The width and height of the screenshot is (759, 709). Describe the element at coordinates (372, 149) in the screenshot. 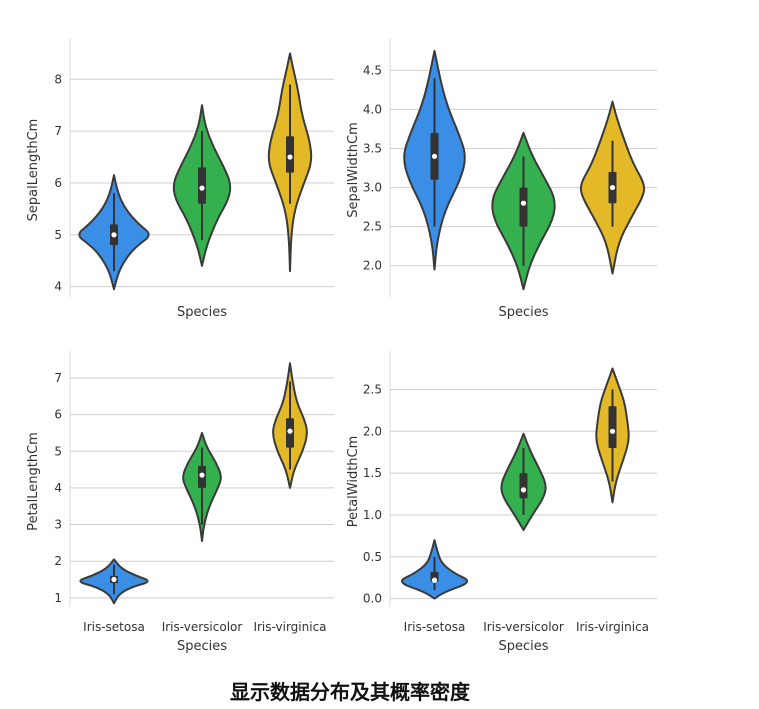

I see `y-tick-label: 3.5` at that location.